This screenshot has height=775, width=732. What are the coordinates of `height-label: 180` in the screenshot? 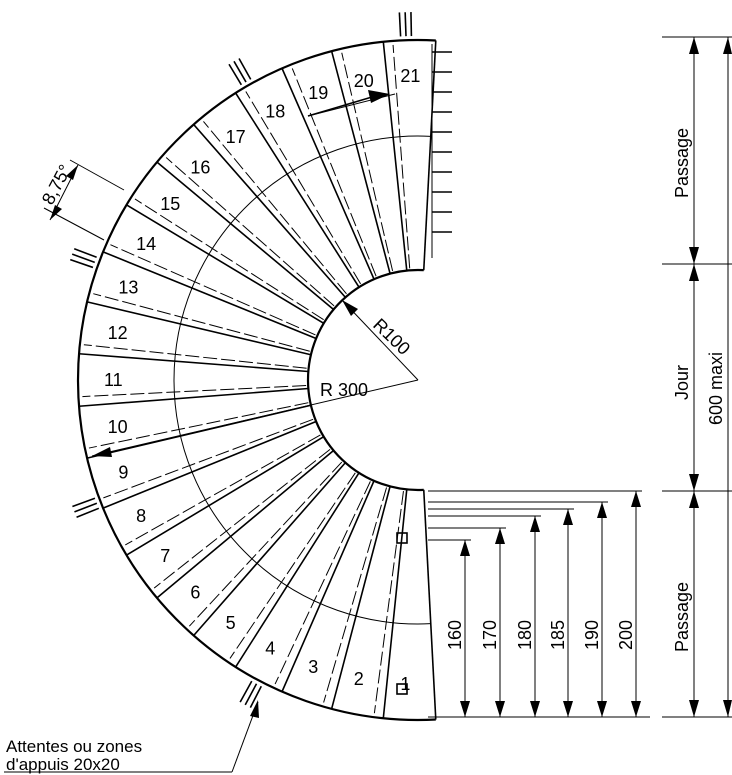 It's located at (525, 635).